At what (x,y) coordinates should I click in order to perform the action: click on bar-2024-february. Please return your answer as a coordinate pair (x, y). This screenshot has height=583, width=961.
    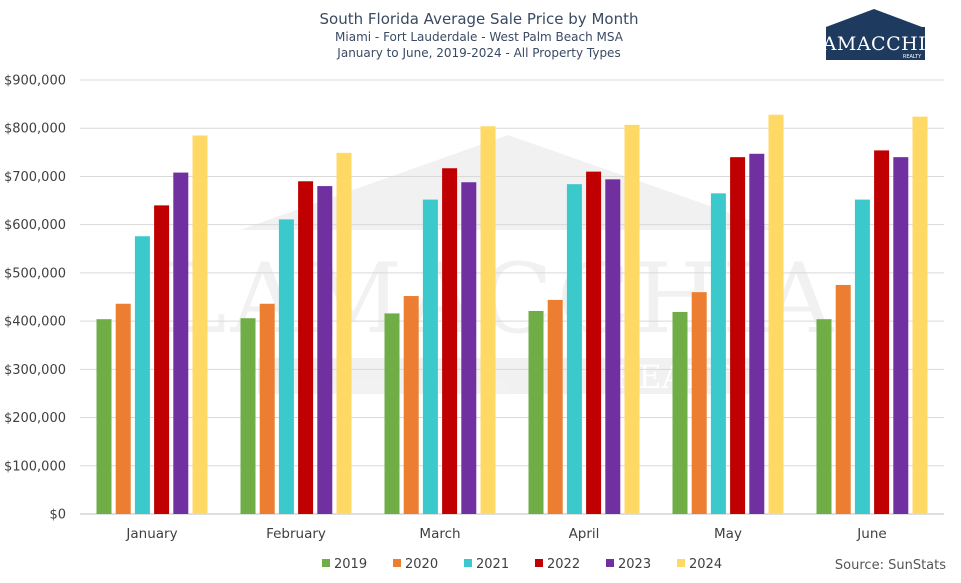
    Looking at the image, I should click on (344, 333).